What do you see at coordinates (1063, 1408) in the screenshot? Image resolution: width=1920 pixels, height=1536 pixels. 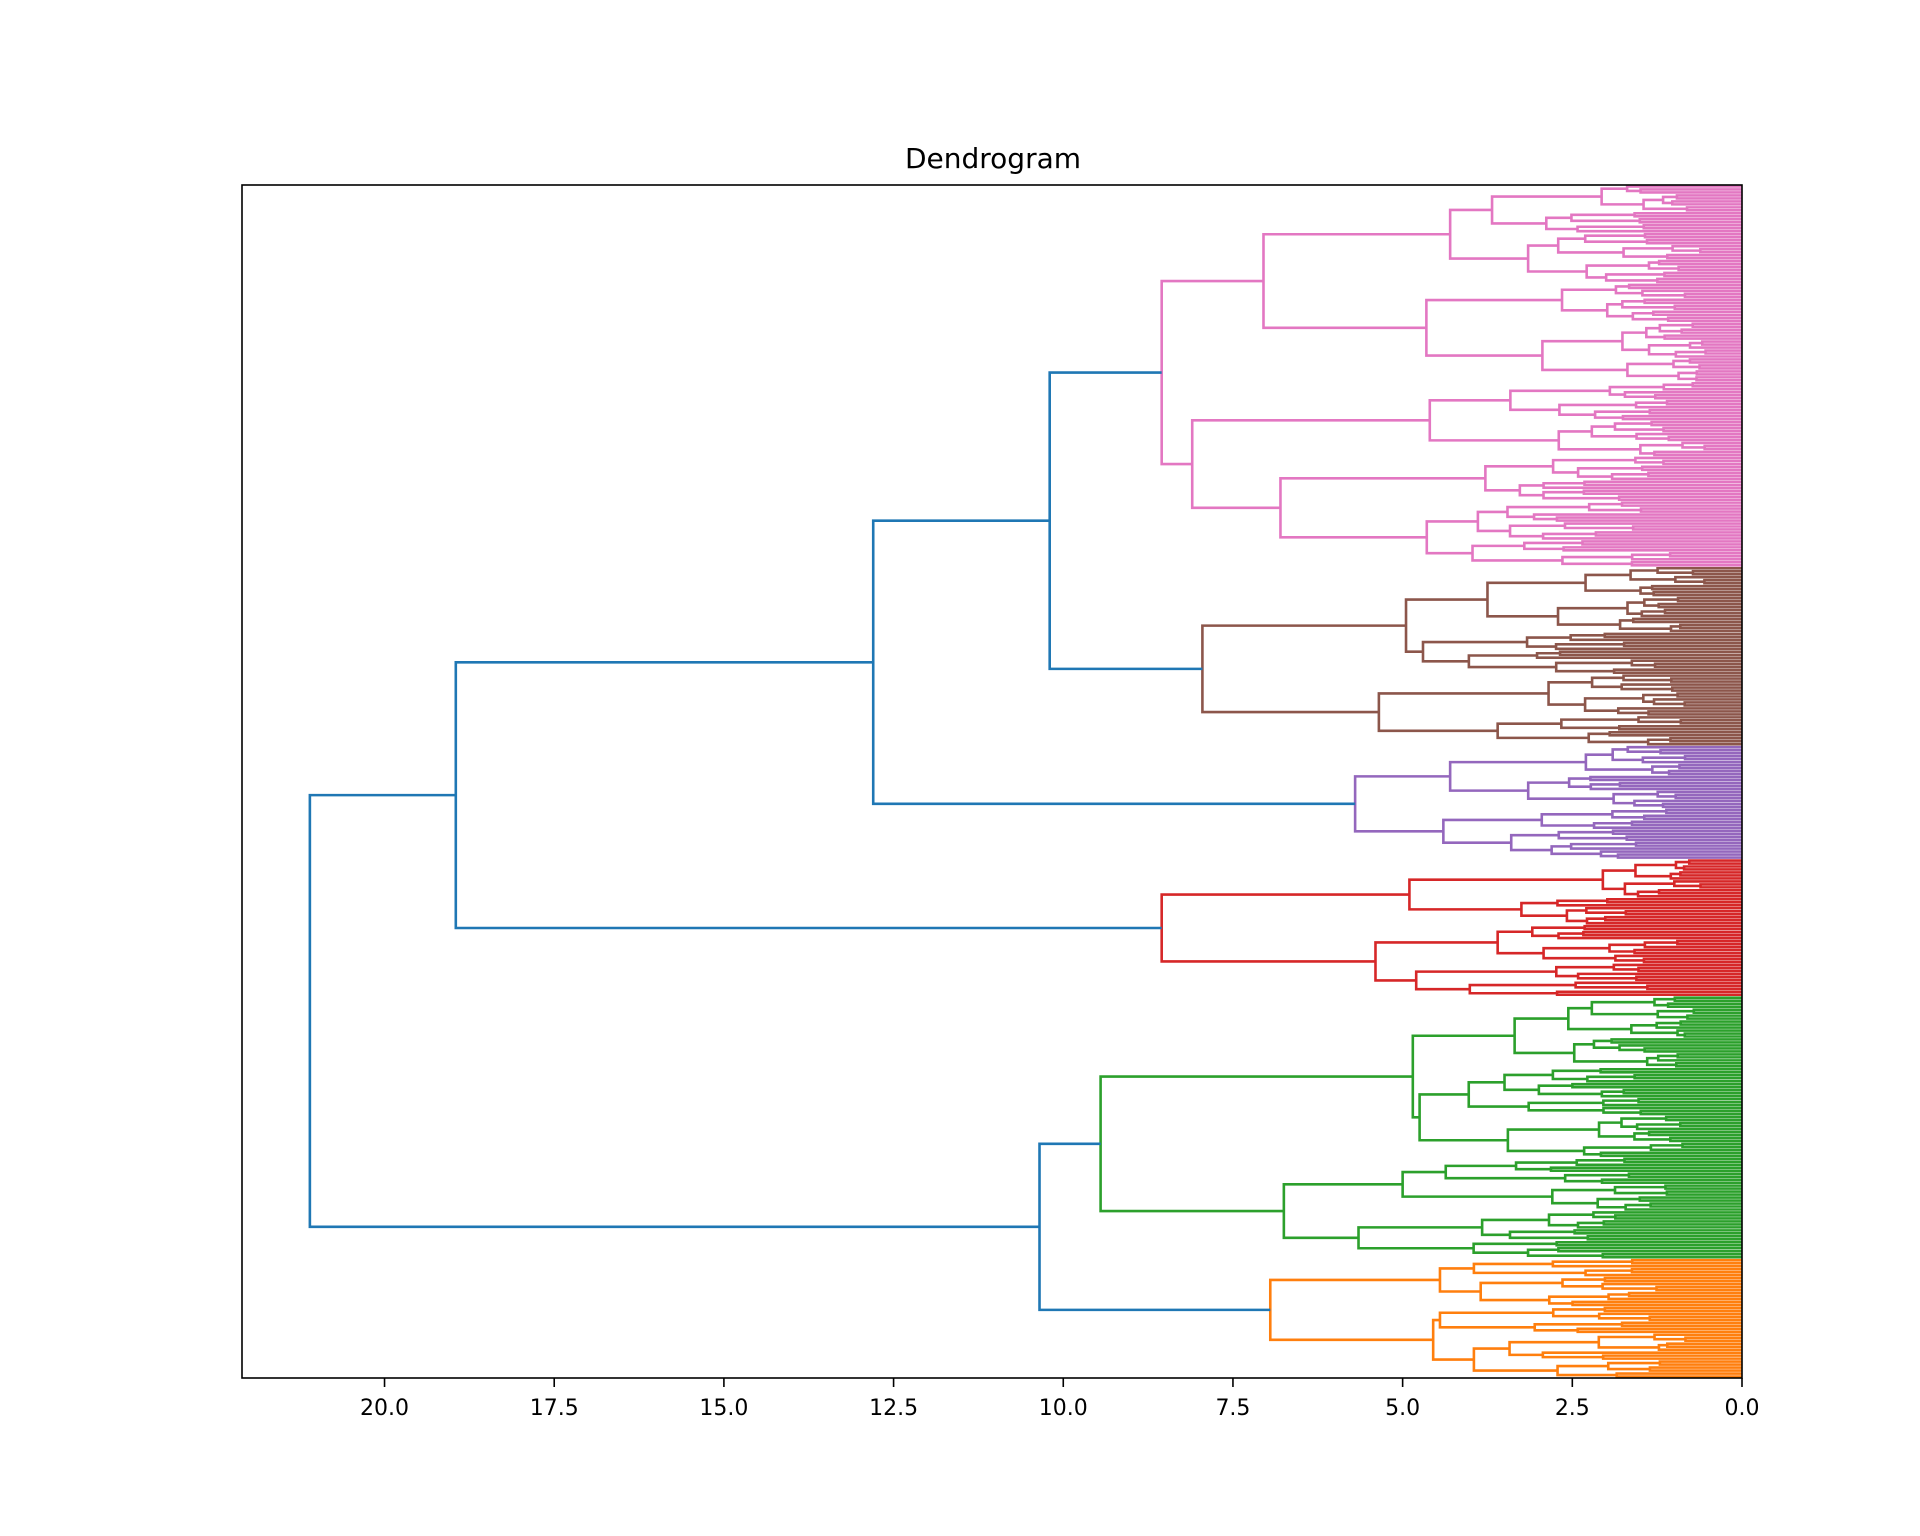 I see `x-tick-label: 10.0` at bounding box center [1063, 1408].